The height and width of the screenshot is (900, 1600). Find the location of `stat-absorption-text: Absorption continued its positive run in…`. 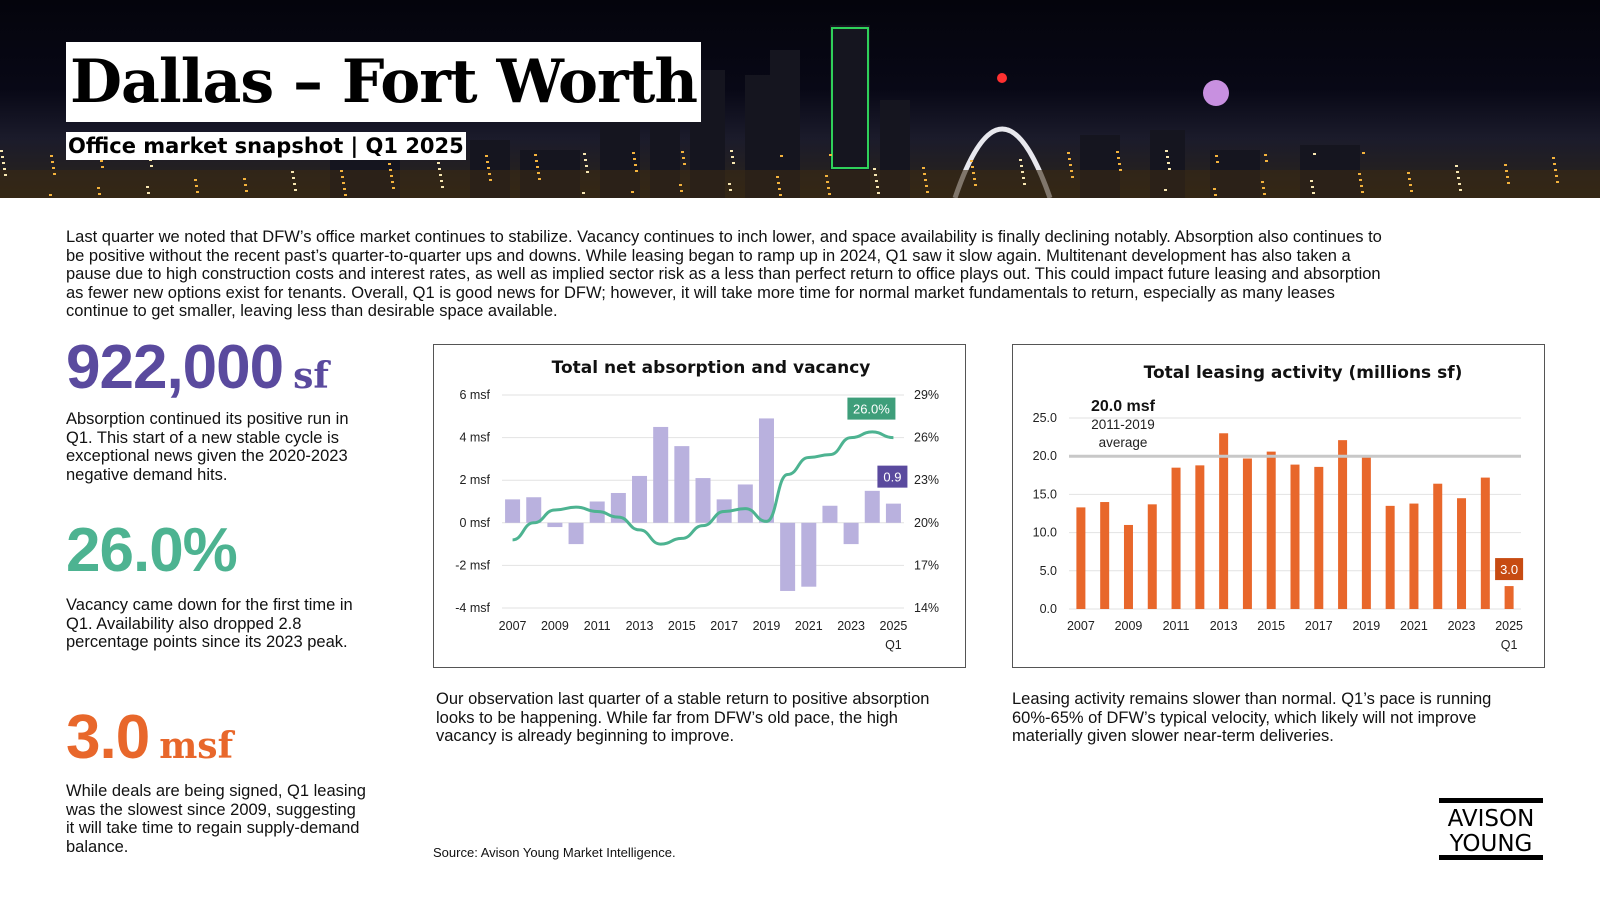

stat-absorption-text: Absorption continued its positive run in… is located at coordinates (207, 447).